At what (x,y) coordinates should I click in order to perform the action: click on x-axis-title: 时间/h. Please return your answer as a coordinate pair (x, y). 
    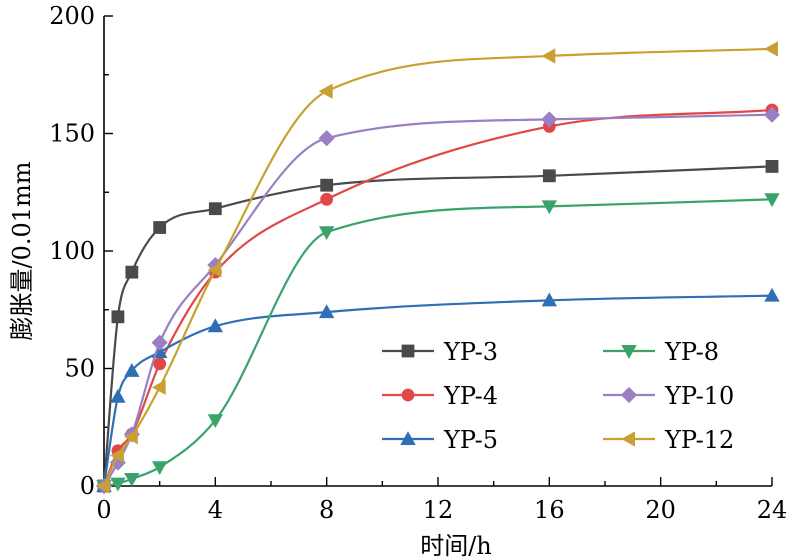
    Looking at the image, I should click on (456, 546).